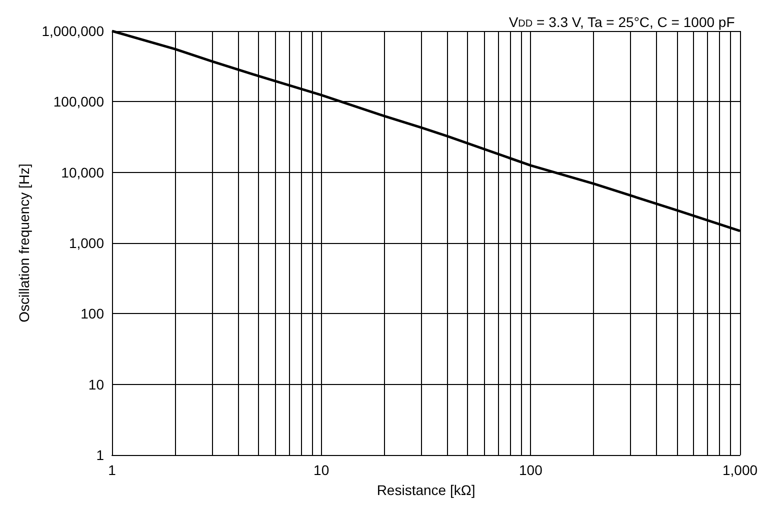 The width and height of the screenshot is (773, 519). I want to click on y-tick-label: 100, so click(92, 314).